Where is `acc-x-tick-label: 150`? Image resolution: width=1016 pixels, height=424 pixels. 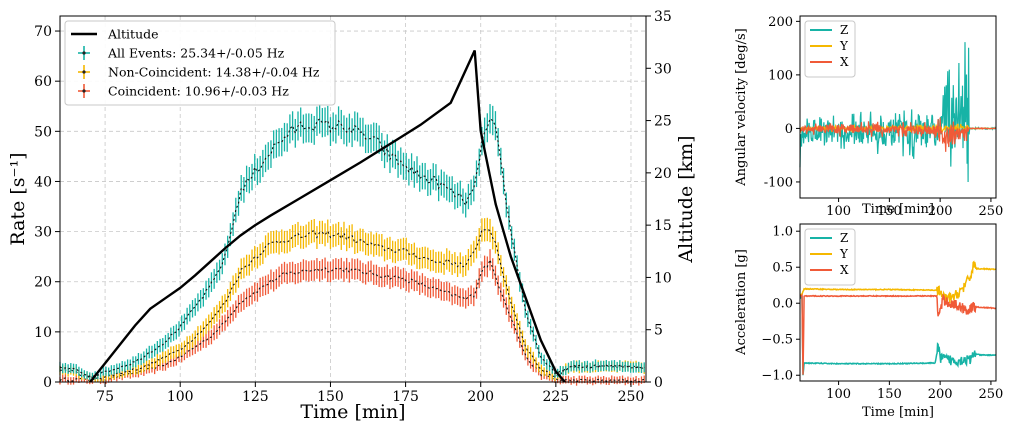 acc-x-tick-label: 150 is located at coordinates (889, 394).